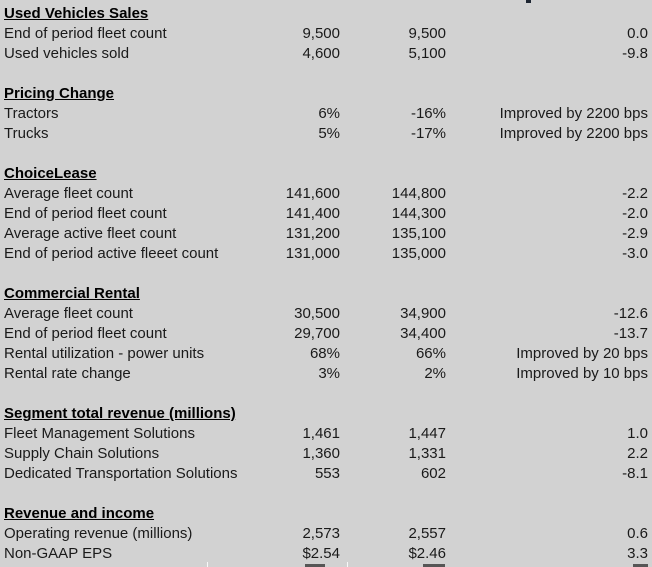 This screenshot has height=567, width=652. I want to click on change-cell: 1.0, so click(637, 433).